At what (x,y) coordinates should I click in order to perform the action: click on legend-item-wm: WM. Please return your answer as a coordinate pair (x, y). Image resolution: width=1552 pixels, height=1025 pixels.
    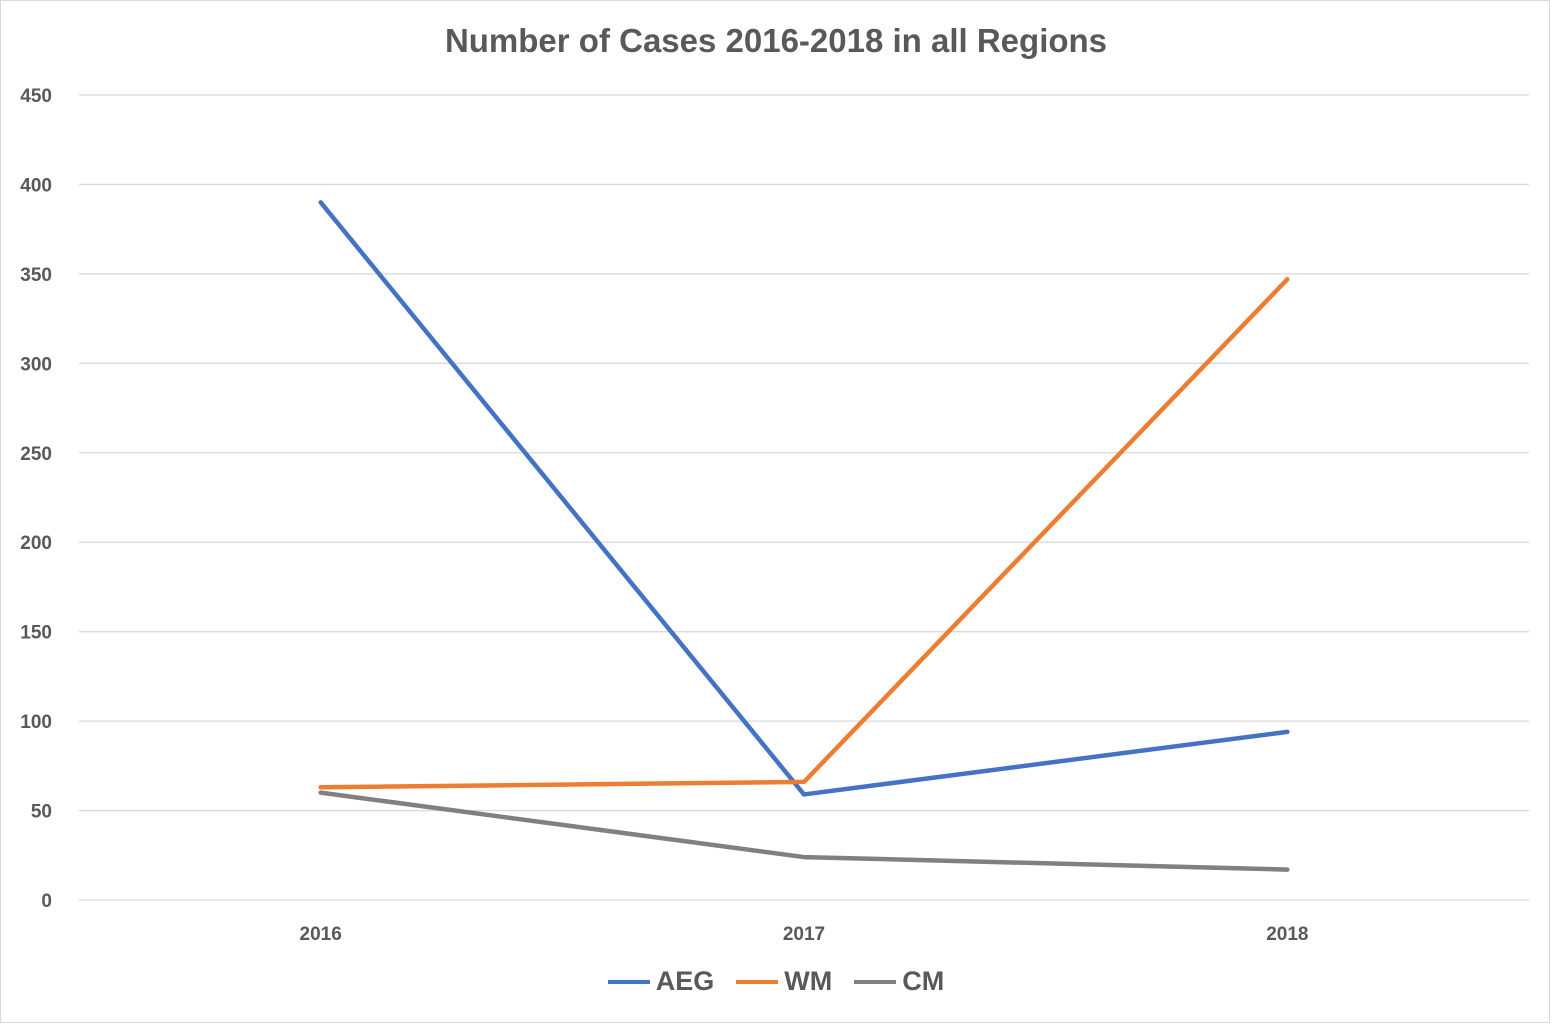
    Looking at the image, I should click on (784, 981).